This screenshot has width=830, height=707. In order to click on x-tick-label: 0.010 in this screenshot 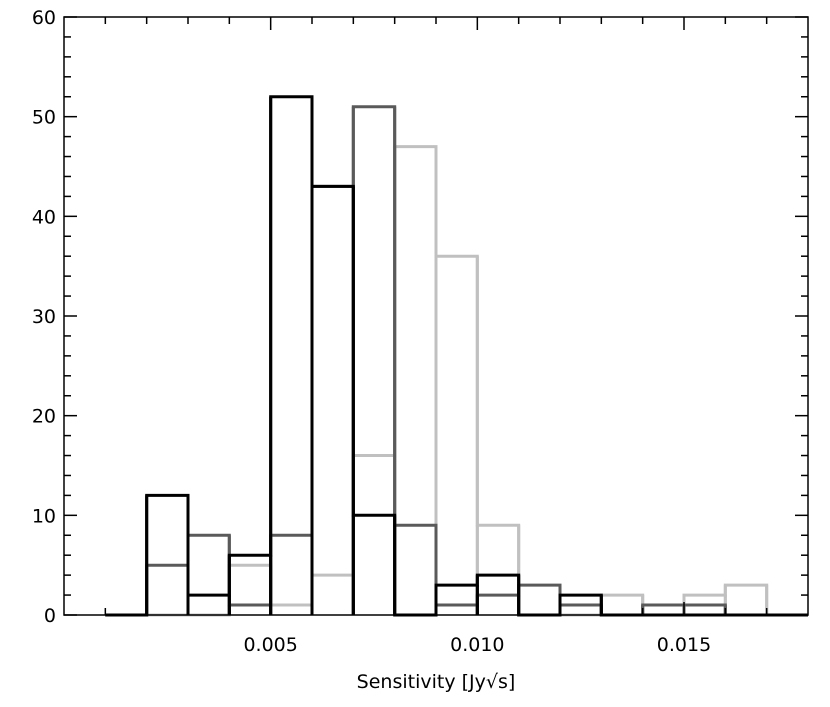, I will do `click(477, 645)`.